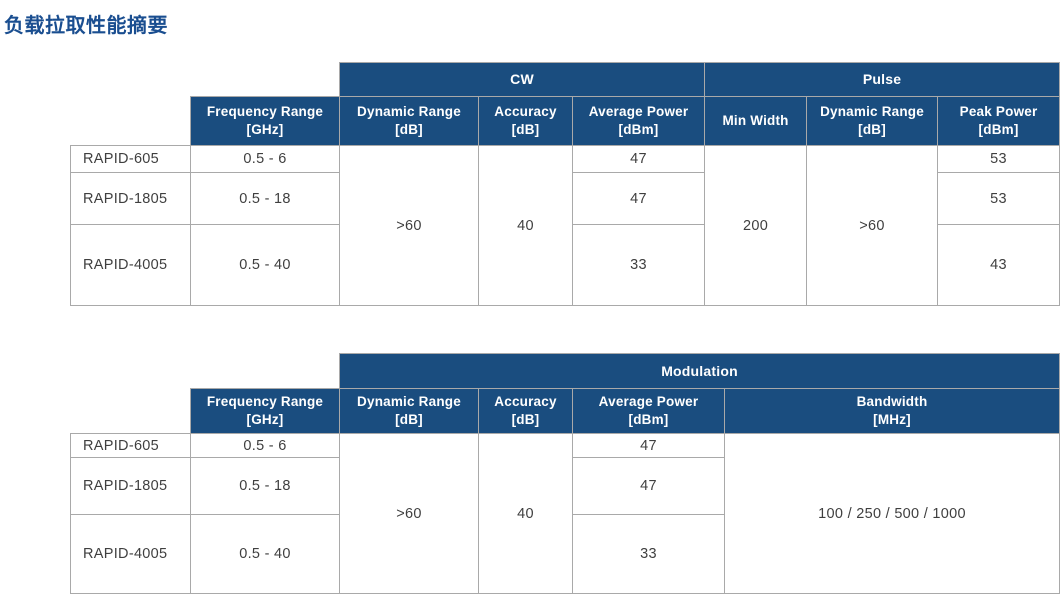 The image size is (1064, 604). What do you see at coordinates (638, 121) in the screenshot?
I see `col-header-cw-average-power: Average Power [dBm]` at bounding box center [638, 121].